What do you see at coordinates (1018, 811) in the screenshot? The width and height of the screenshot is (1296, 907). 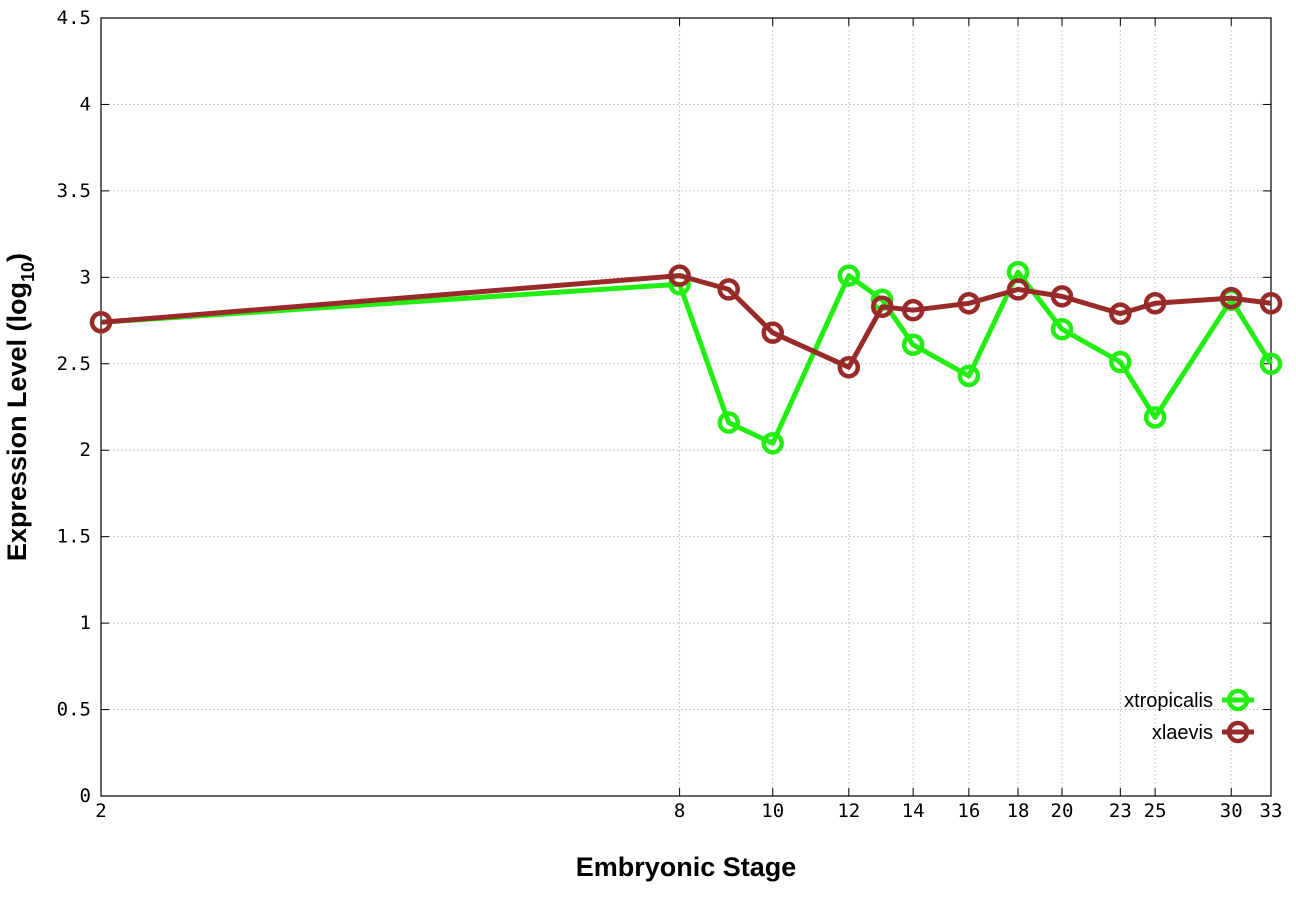 I see `x-tick-label: 18` at bounding box center [1018, 811].